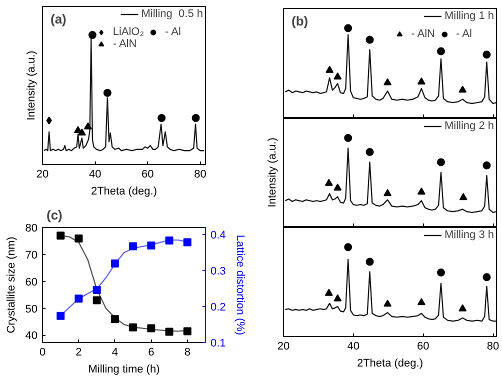  Describe the element at coordinates (128, 32) in the screenshot. I see `legend-label: LiAlO₂` at that location.